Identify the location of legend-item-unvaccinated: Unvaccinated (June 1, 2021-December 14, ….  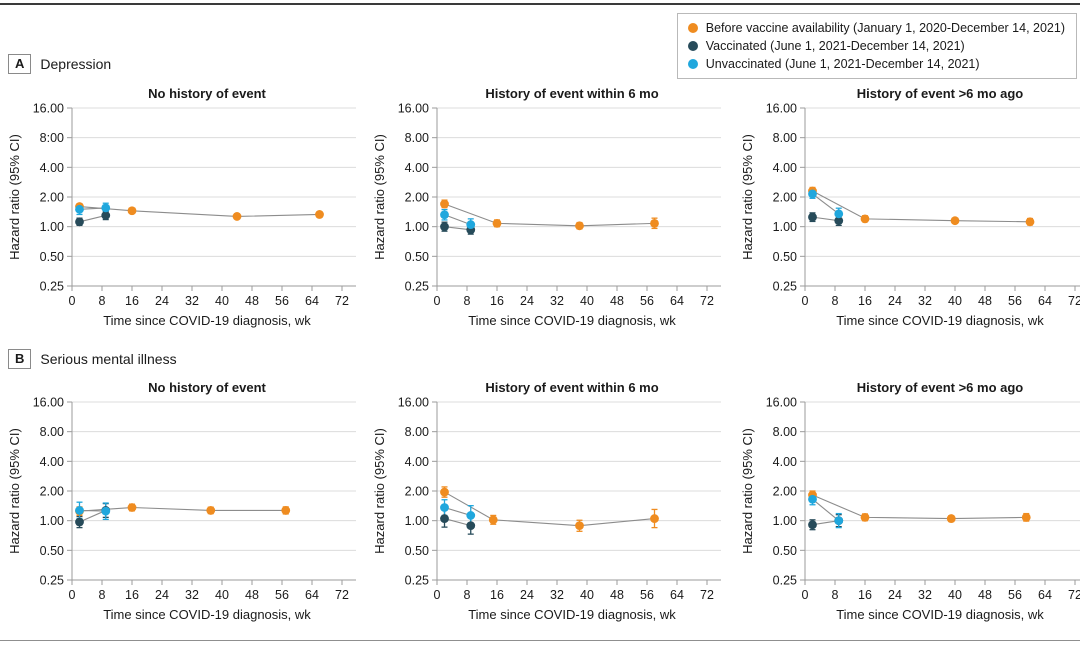
(876, 64).